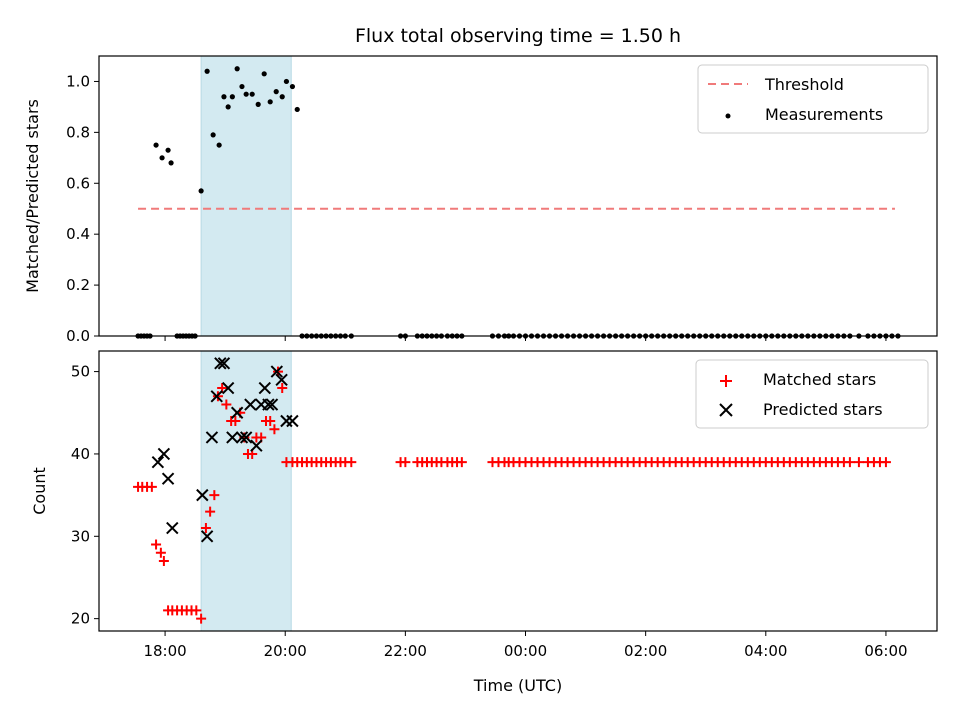 The height and width of the screenshot is (720, 960). I want to click on legend-predicted-swatch, so click(726, 410).